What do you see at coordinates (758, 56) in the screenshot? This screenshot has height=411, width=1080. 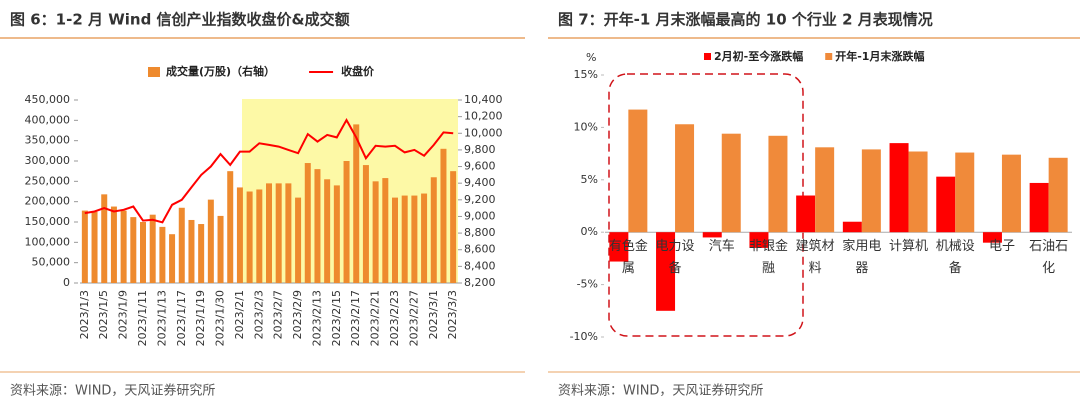 I see `legend-label: 2月初-至今涨跌幅` at bounding box center [758, 56].